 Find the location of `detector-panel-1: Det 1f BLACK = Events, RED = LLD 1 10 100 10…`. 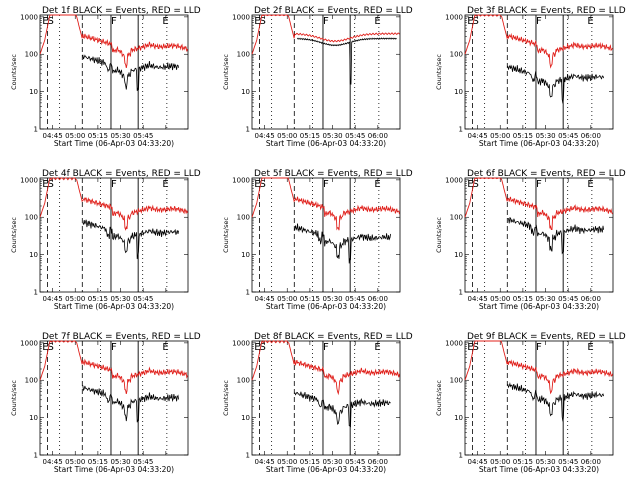

detector-panel-1: Det 1f BLACK = Events, RED = LLD 1 10 100 10… is located at coordinates (105, 77).